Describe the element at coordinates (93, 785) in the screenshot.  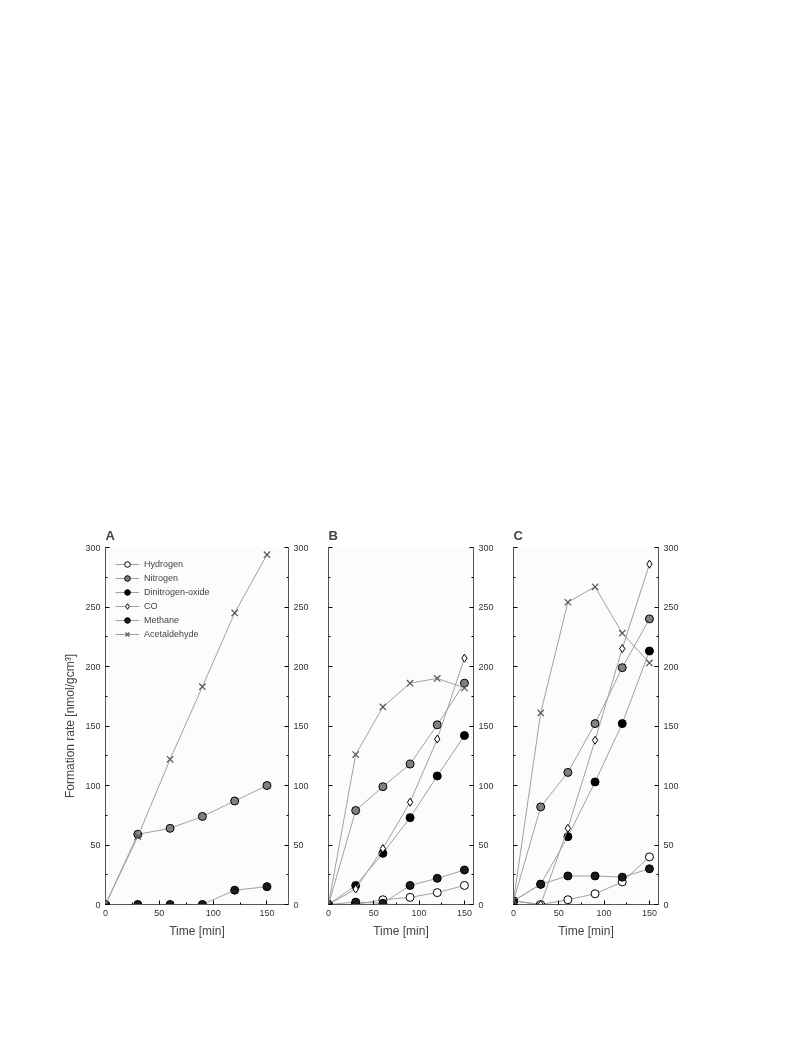
I see `y-tick-label: 100` at that location.